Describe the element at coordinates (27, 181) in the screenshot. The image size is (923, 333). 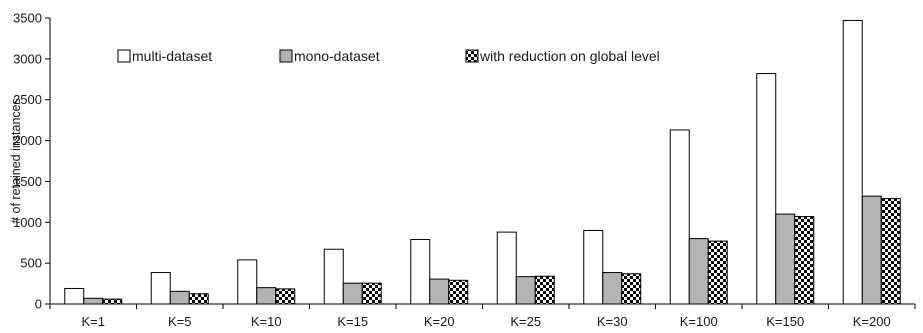
I see `y-tick-label: 1500` at that location.